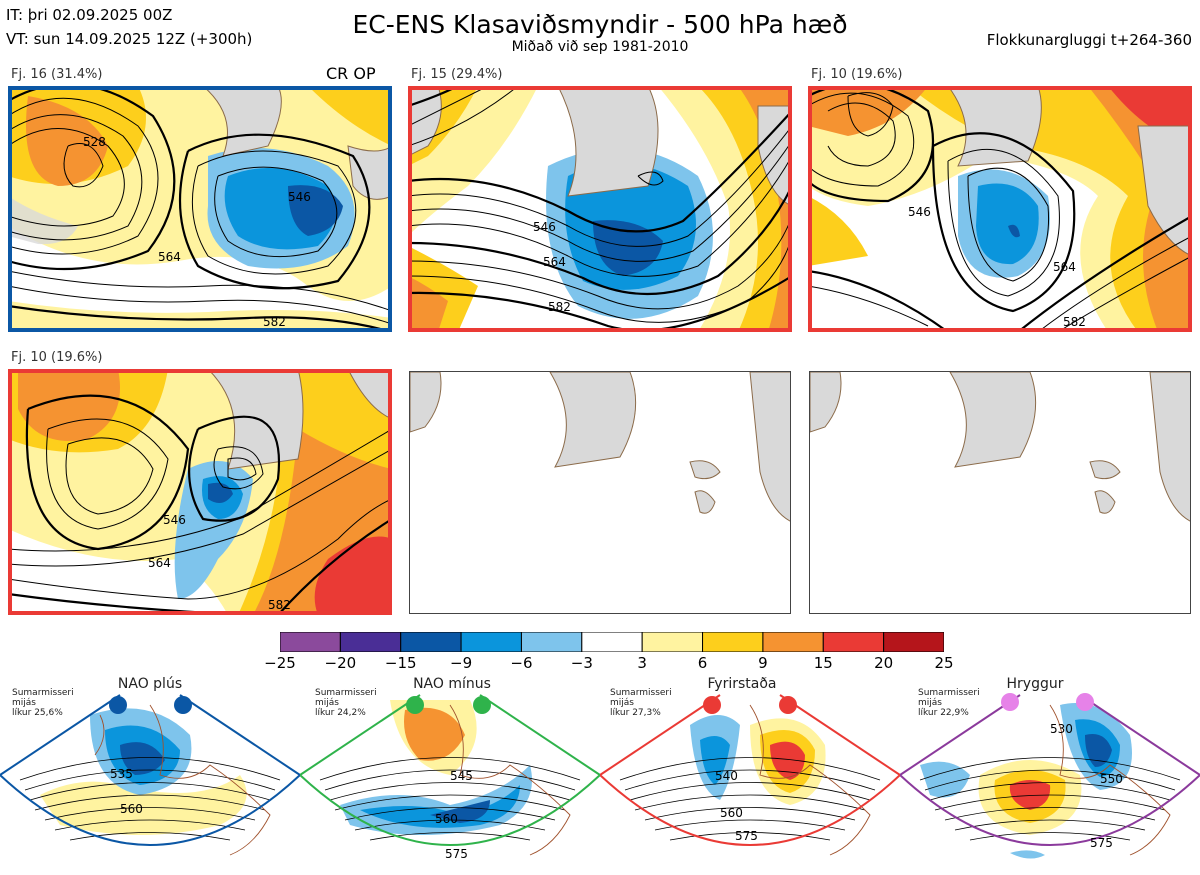 This screenshot has width=1200, height=875. Describe the element at coordinates (121, 774) in the screenshot. I see `regime-contour-label: 535` at that location.